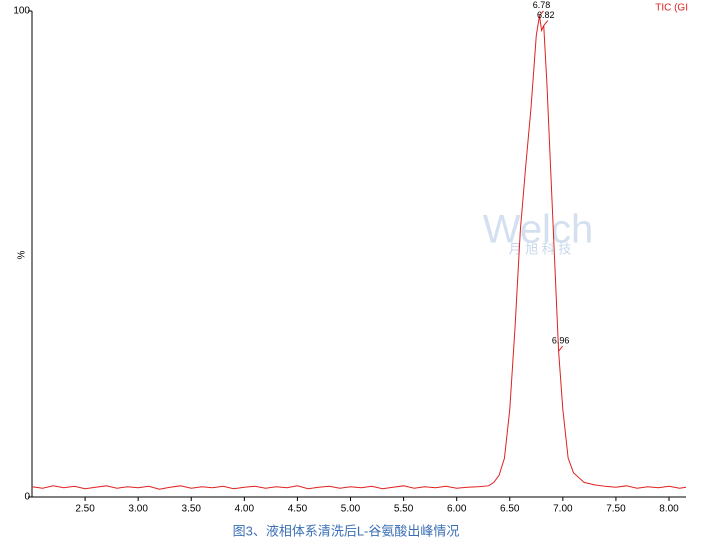  Describe the element at coordinates (669, 509) in the screenshot. I see `x-tick-label: 8.00` at that location.